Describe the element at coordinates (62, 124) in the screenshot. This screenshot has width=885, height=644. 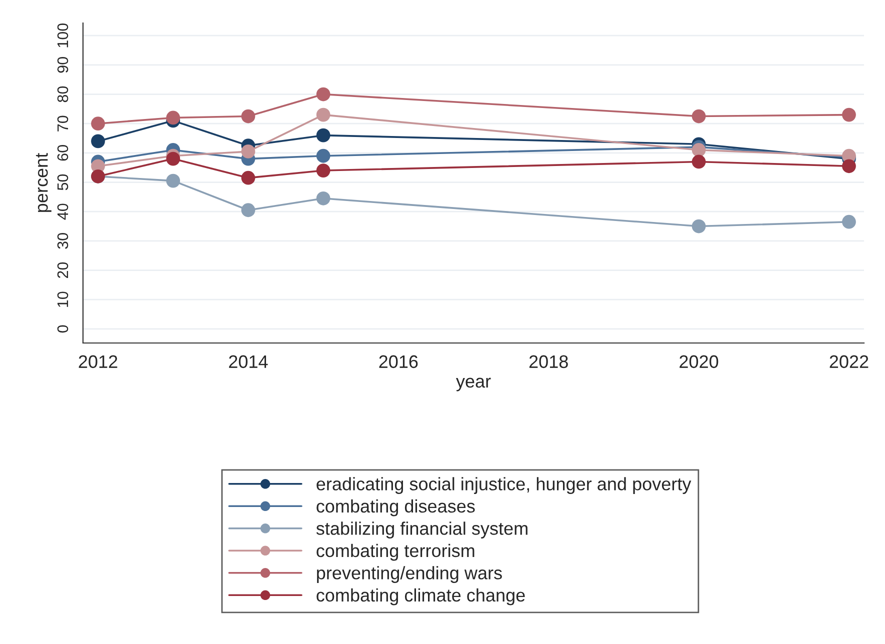
I see `y-tick-label: 70` at that location.